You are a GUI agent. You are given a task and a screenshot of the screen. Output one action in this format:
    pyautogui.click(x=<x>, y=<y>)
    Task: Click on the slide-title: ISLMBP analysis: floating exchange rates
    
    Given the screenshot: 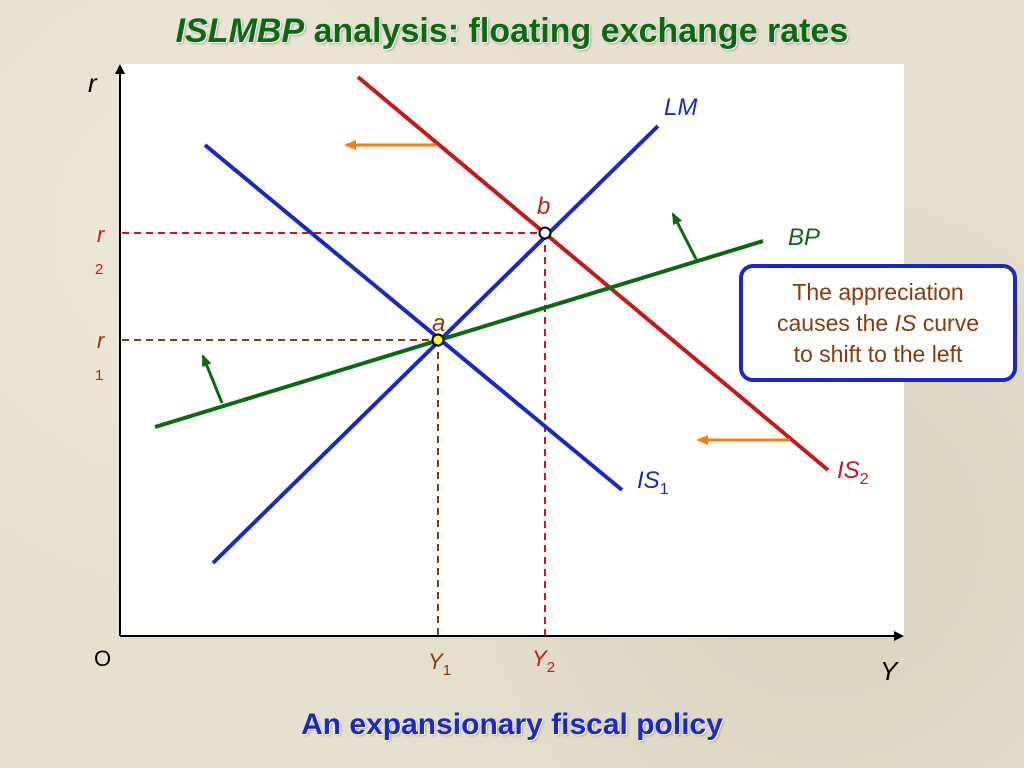 What is the action you would take?
    pyautogui.click(x=512, y=31)
    